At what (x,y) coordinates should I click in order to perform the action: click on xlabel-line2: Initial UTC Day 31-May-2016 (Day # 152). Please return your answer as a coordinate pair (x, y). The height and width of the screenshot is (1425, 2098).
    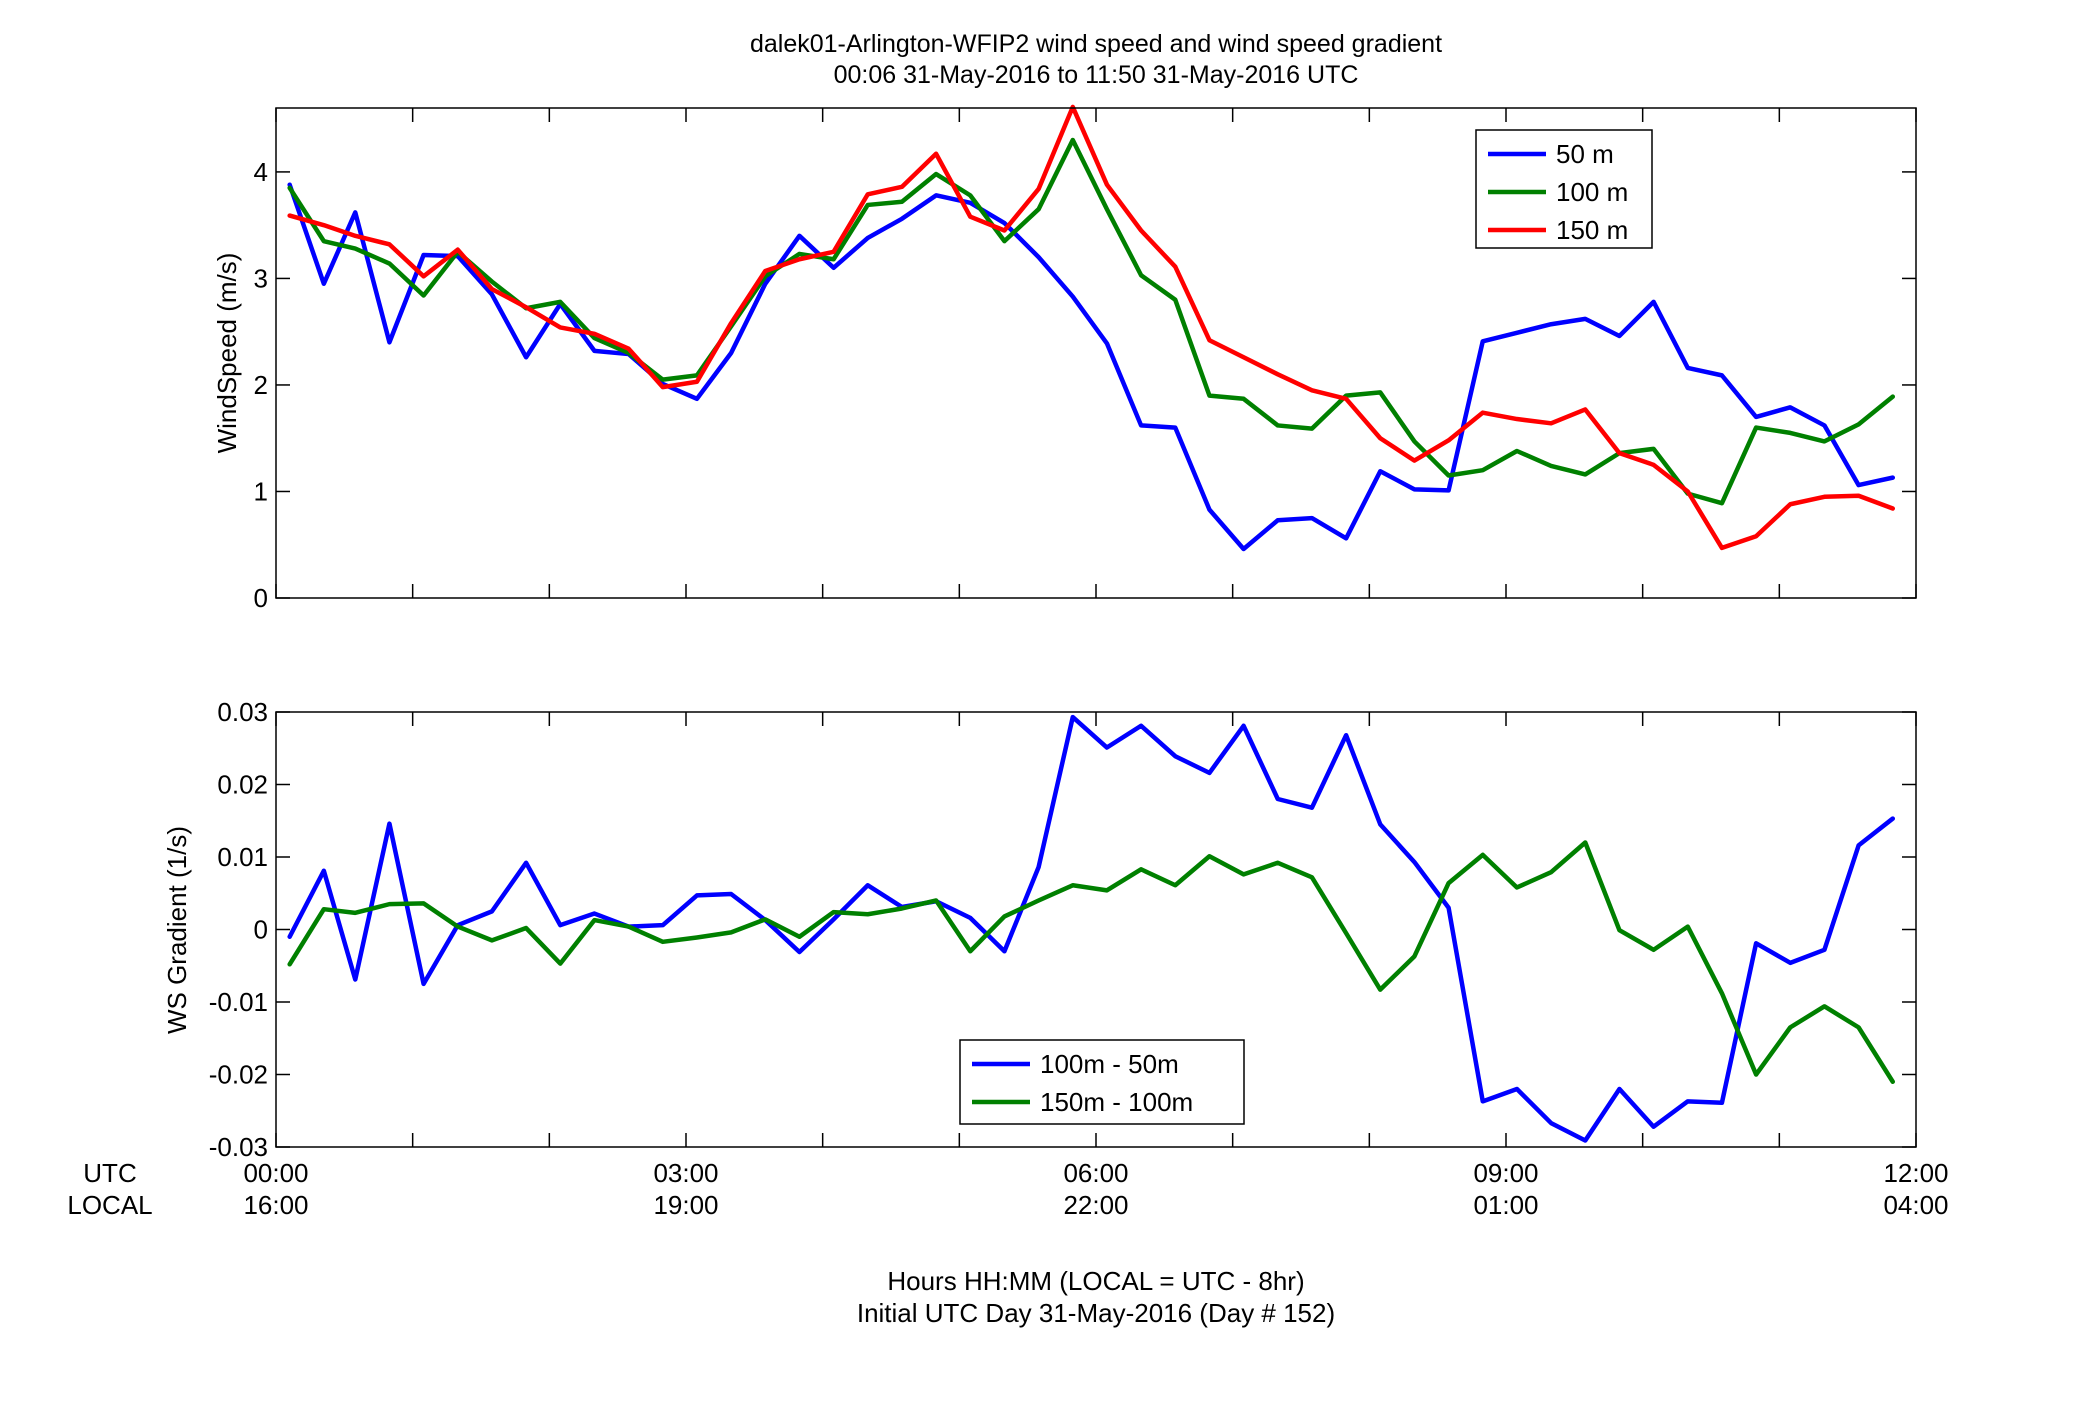
    Looking at the image, I should click on (1096, 1313).